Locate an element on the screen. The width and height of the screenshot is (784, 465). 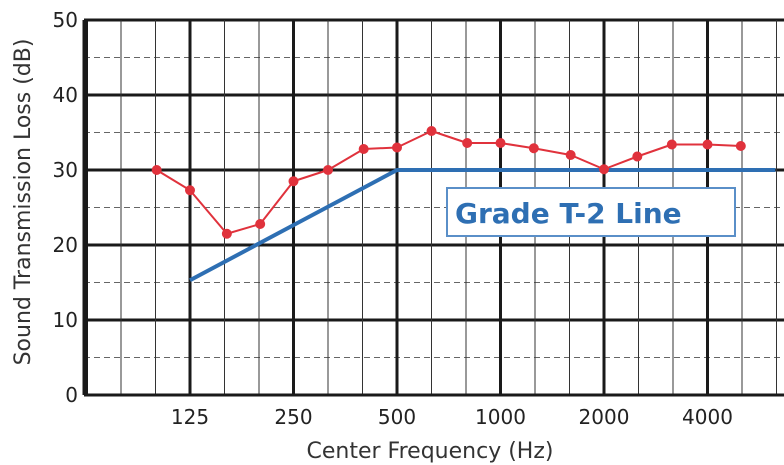
x-tick-label: 2000 is located at coordinates (604, 417).